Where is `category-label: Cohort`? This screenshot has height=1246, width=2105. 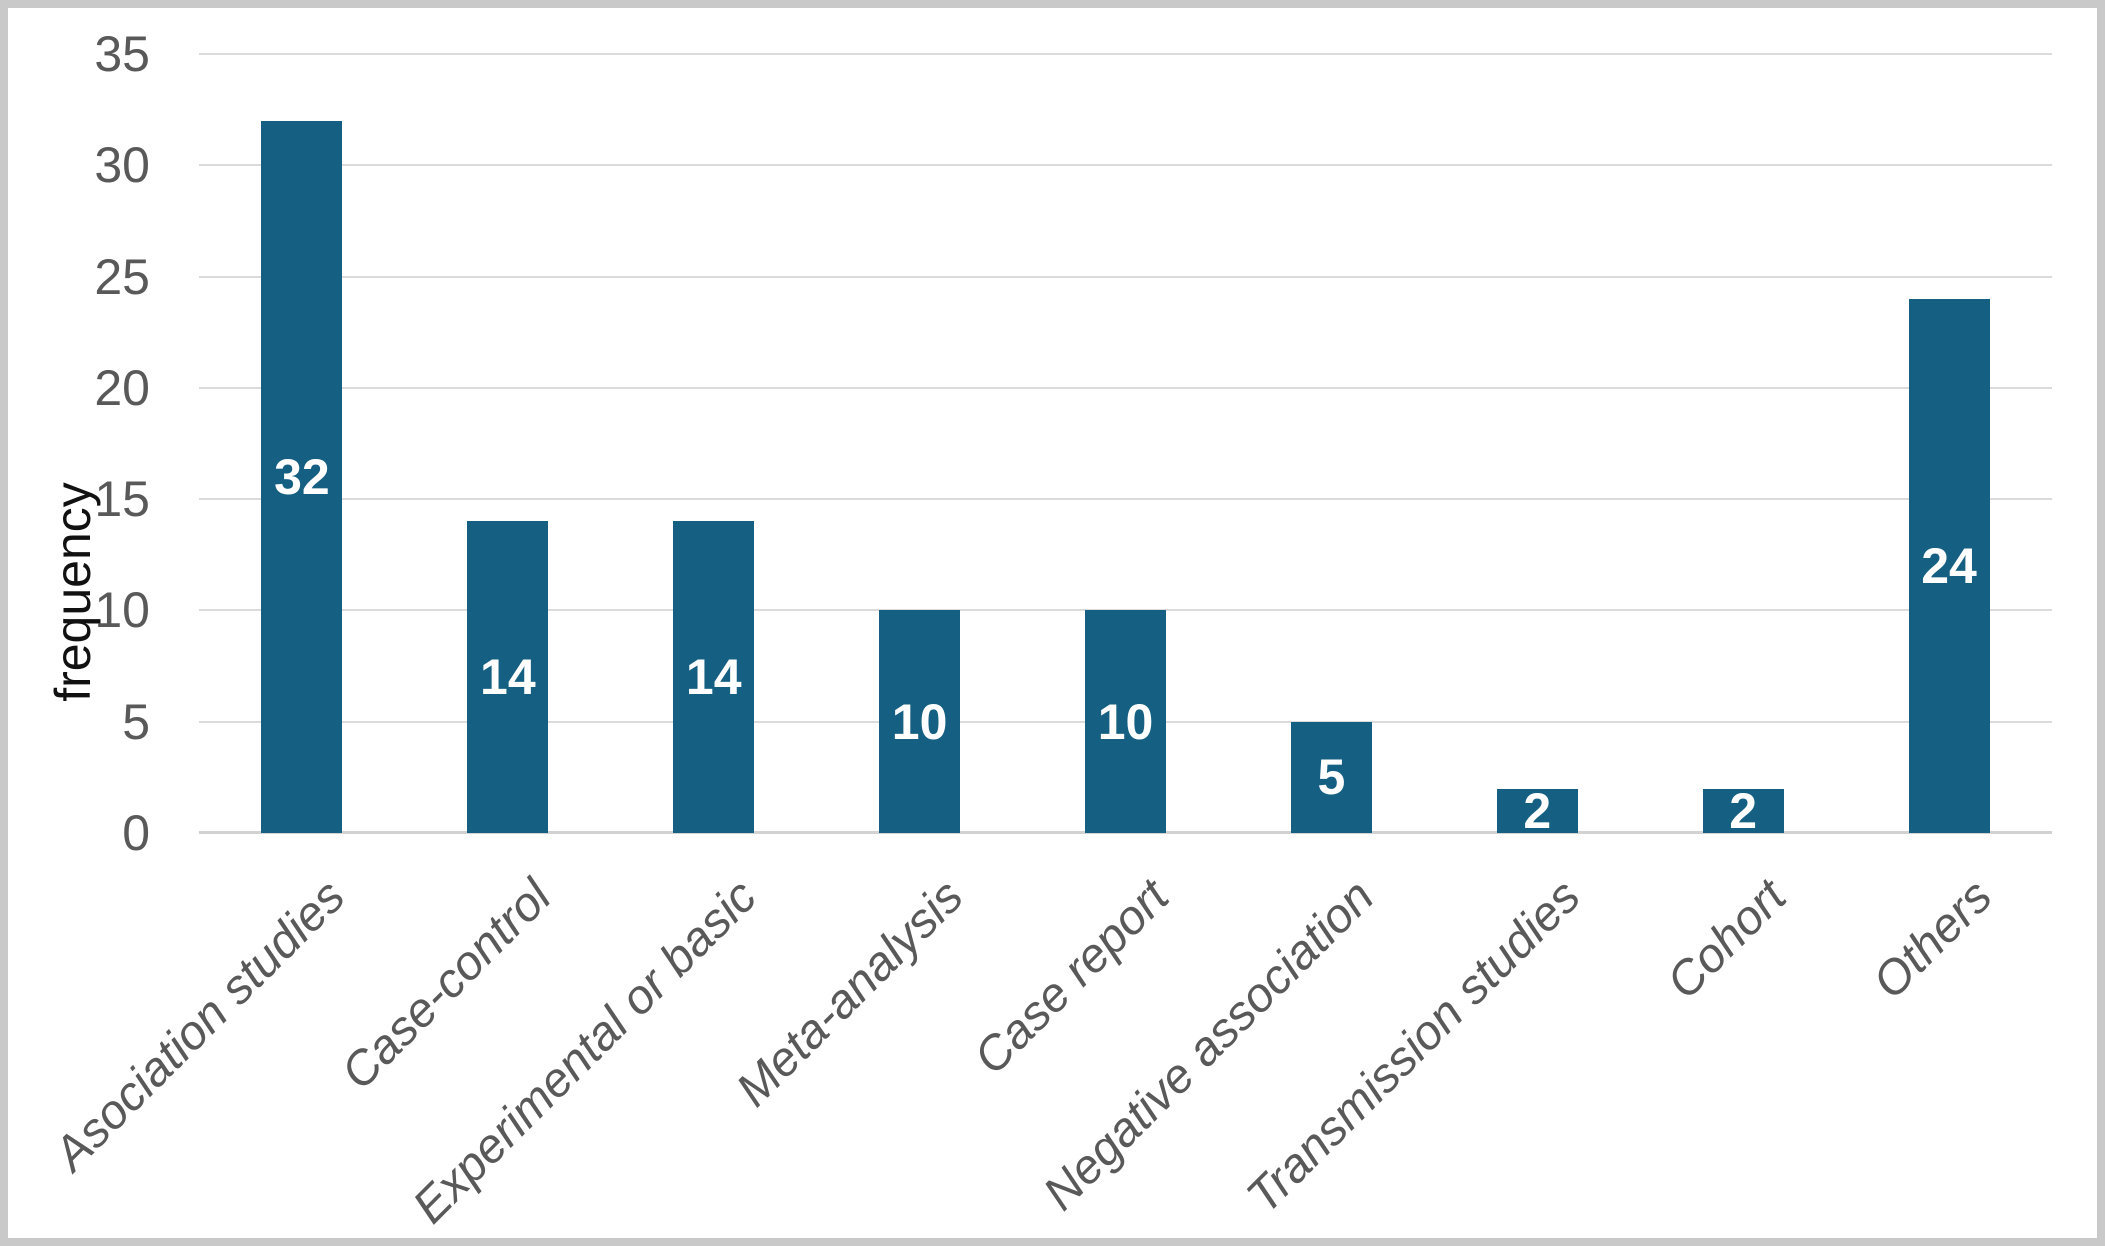 category-label: Cohort is located at coordinates (1727, 939).